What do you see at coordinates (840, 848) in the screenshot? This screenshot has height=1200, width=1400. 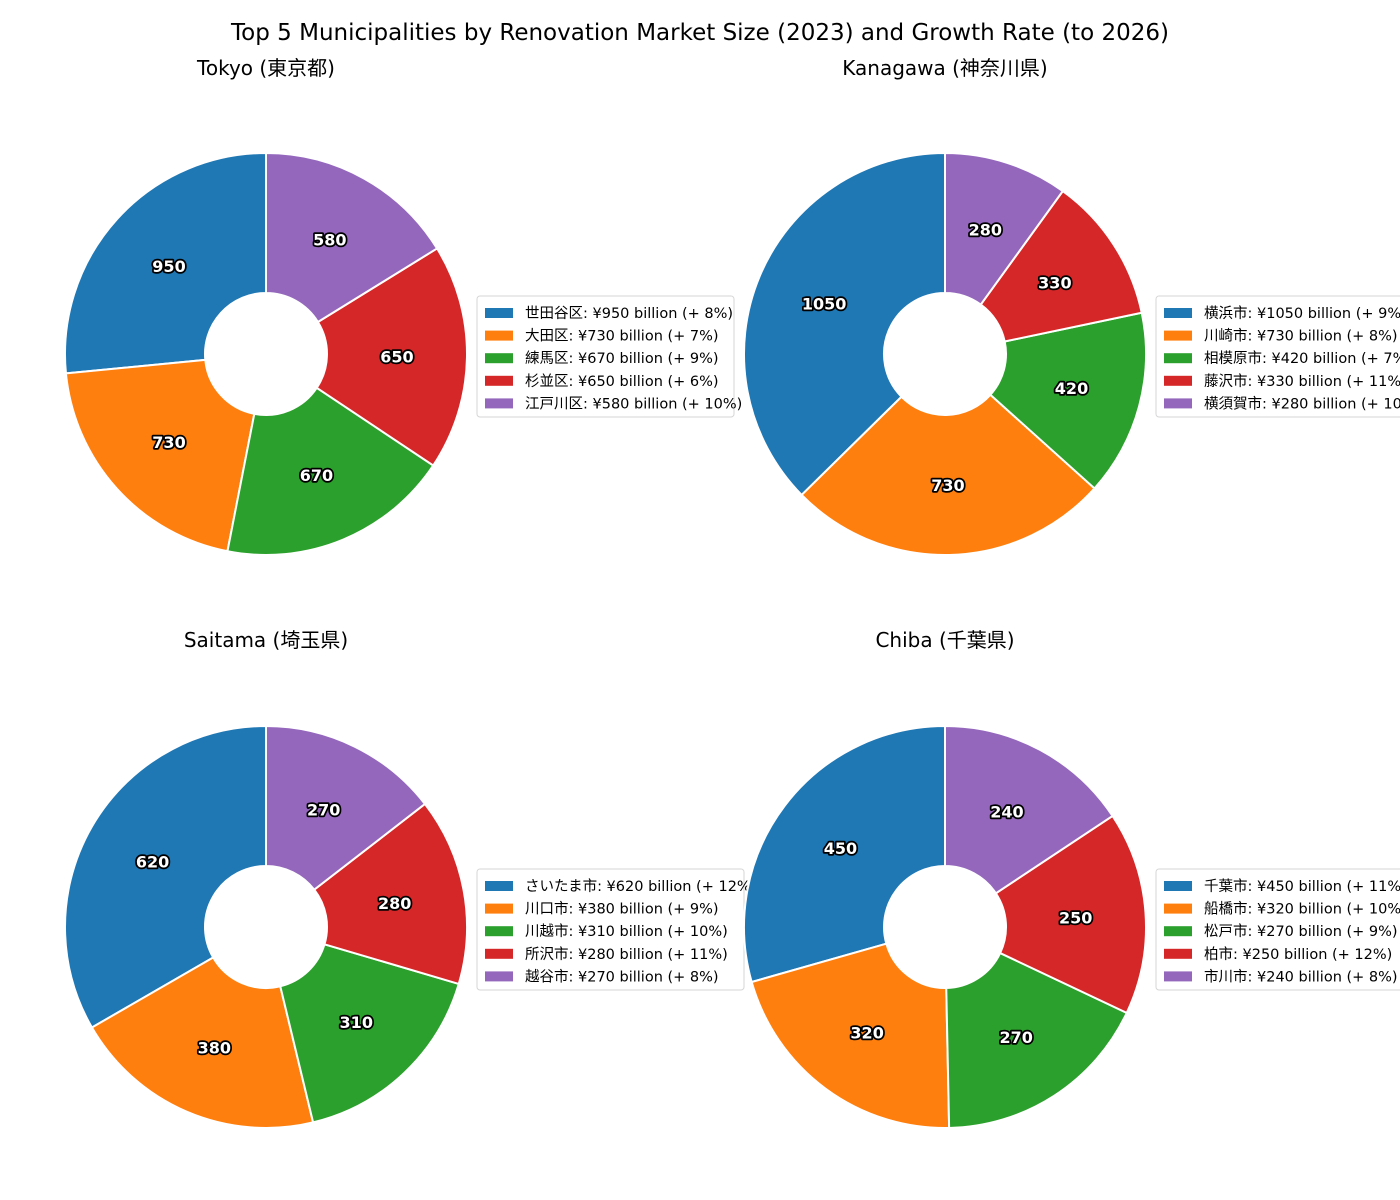 I see `data-label: 450` at bounding box center [840, 848].